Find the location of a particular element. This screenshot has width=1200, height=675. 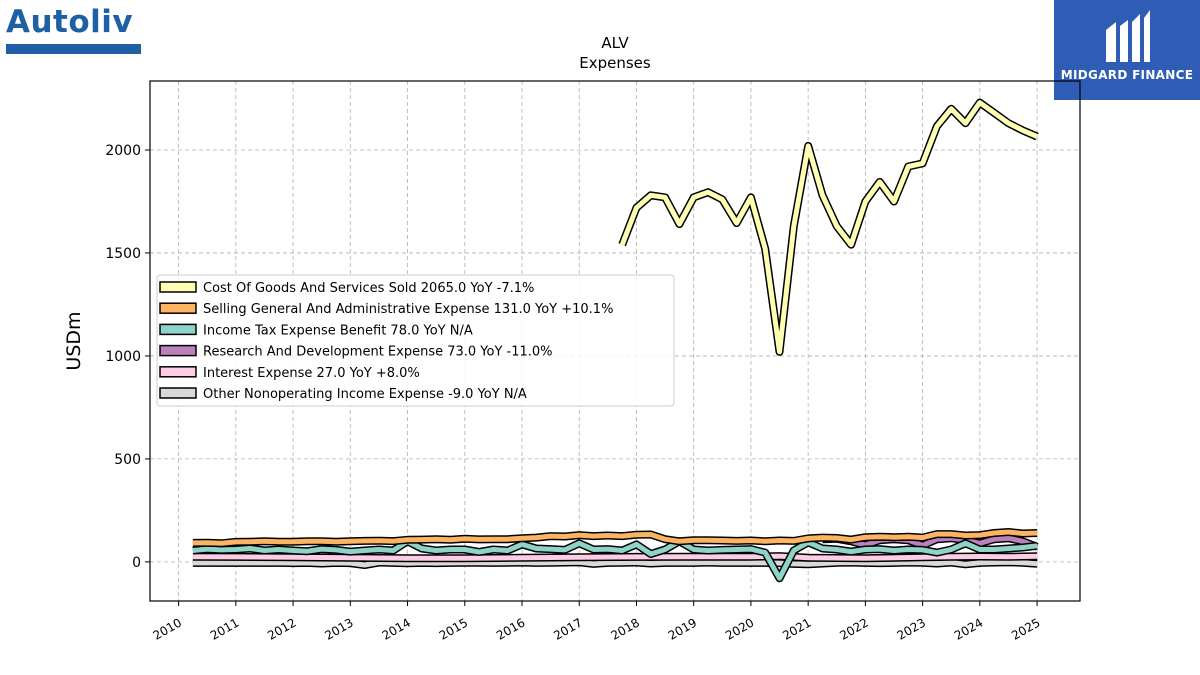

legend-entry: Interest Expense 27.0 YoY +8.0% is located at coordinates (311, 373).